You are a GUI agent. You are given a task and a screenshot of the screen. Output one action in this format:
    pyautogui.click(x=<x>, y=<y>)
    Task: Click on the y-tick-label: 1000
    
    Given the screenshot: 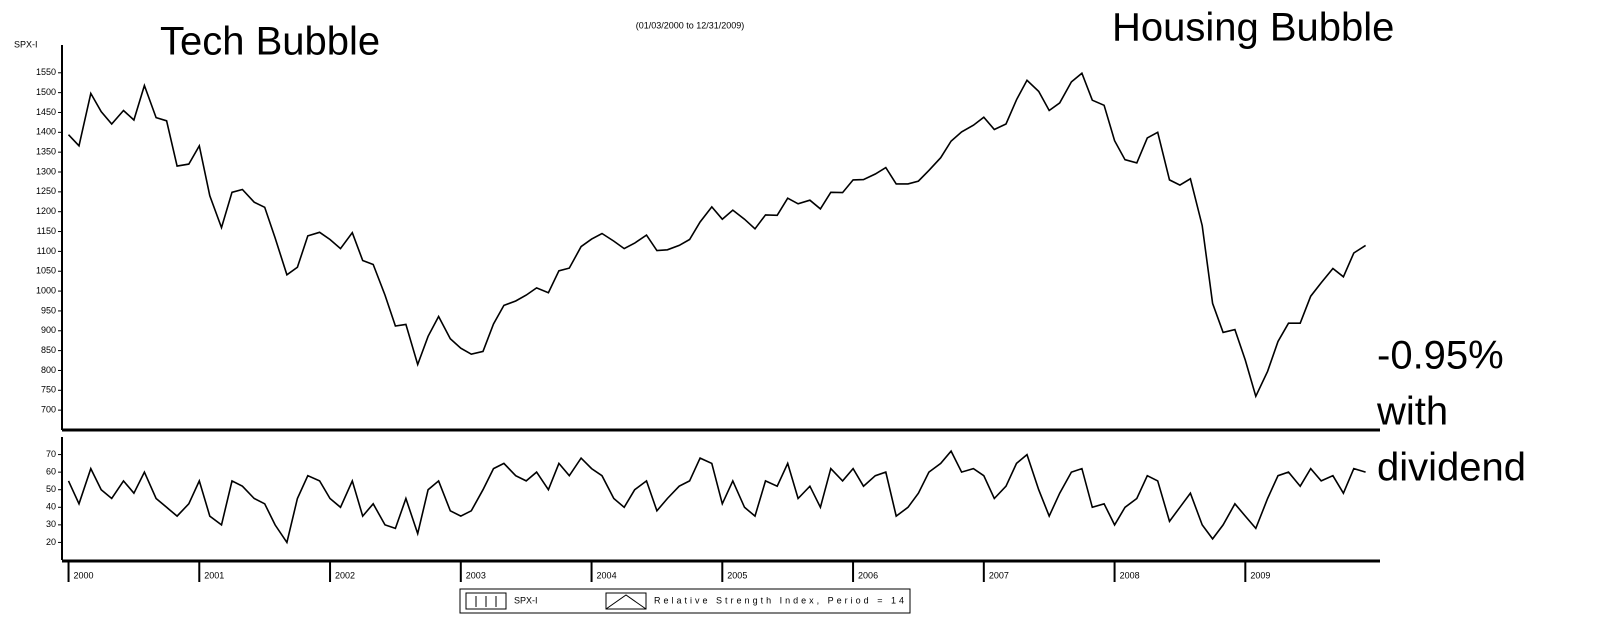 What is the action you would take?
    pyautogui.click(x=46, y=290)
    